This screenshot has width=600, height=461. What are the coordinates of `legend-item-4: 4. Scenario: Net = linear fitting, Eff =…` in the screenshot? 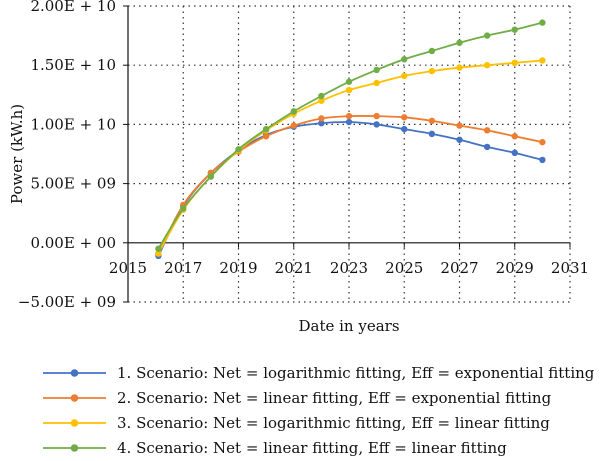 It's located at (275, 448).